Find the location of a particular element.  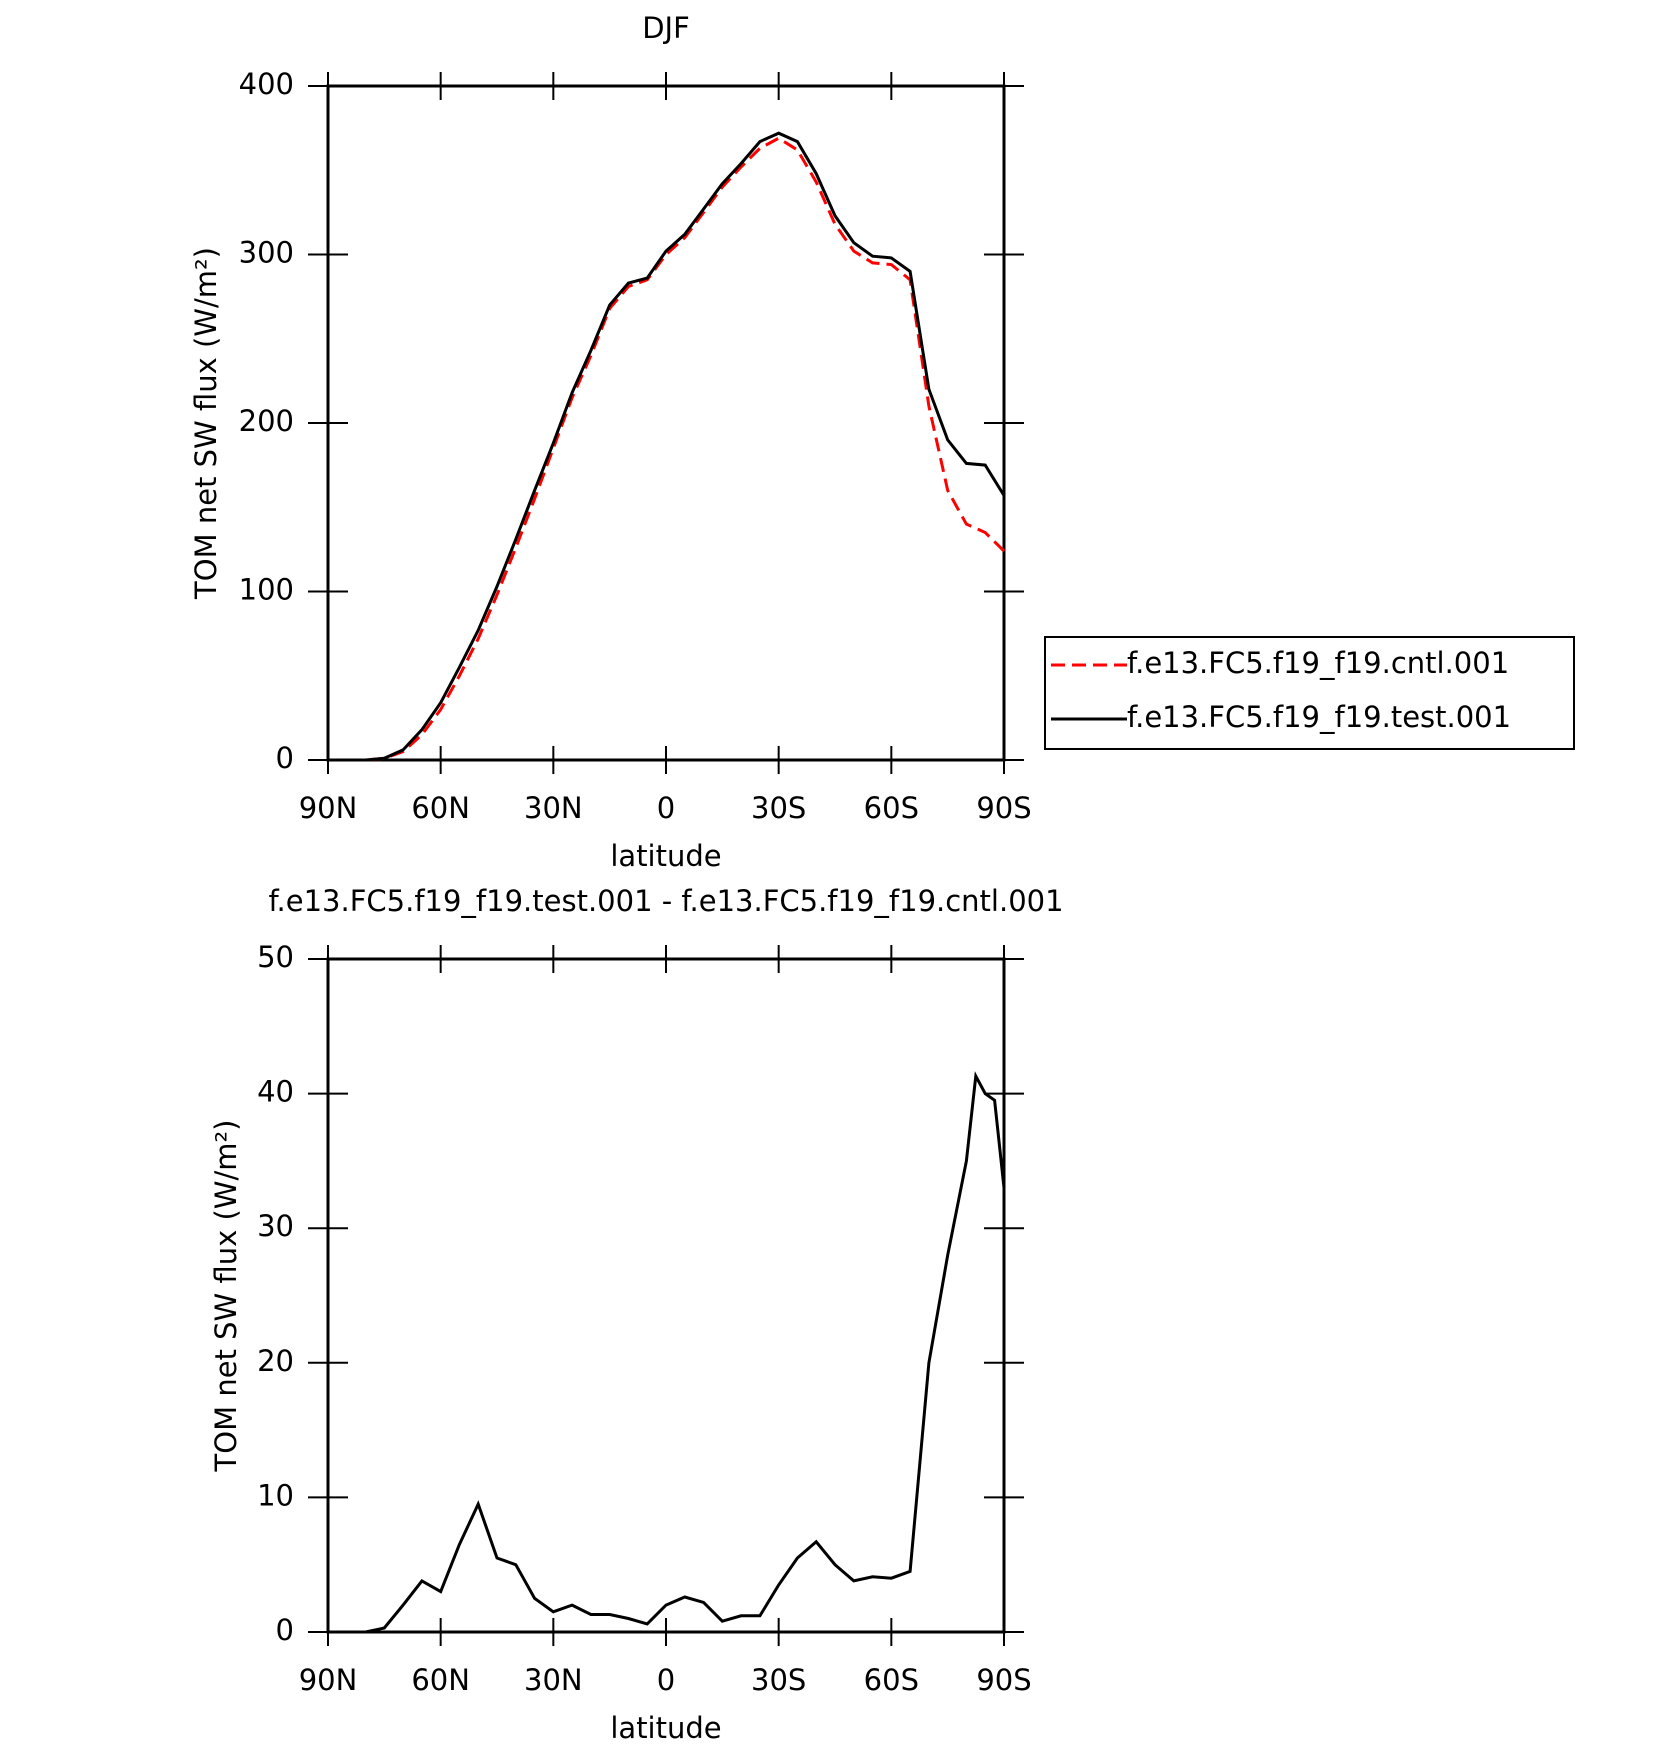

legend-label: f.e13.FC5.f19_f19.test.001 is located at coordinates (1319, 717).